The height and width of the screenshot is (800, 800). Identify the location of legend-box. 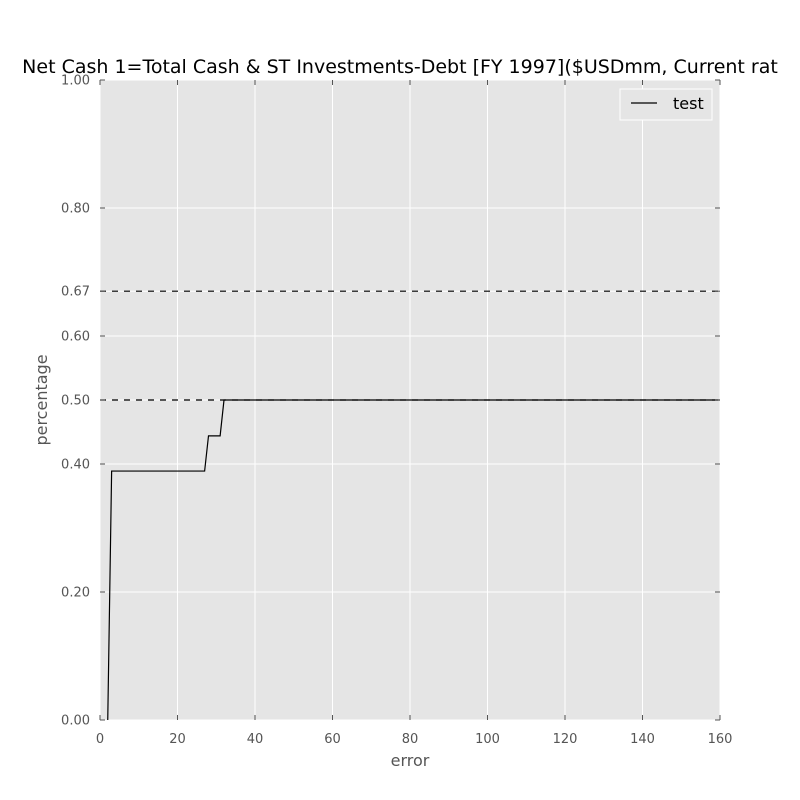
(666, 104).